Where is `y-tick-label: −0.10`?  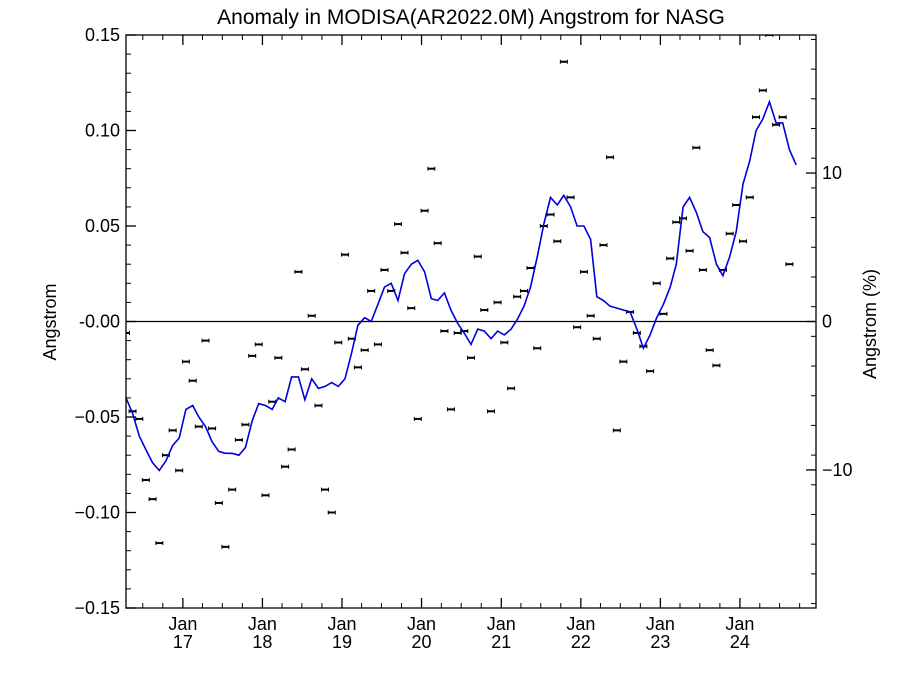
y-tick-label: −0.10 is located at coordinates (97, 513).